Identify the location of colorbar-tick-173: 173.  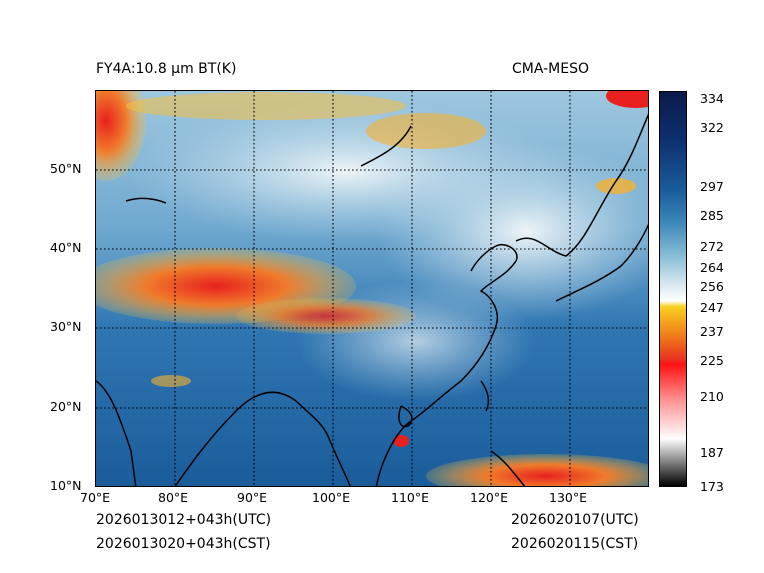
(712, 486).